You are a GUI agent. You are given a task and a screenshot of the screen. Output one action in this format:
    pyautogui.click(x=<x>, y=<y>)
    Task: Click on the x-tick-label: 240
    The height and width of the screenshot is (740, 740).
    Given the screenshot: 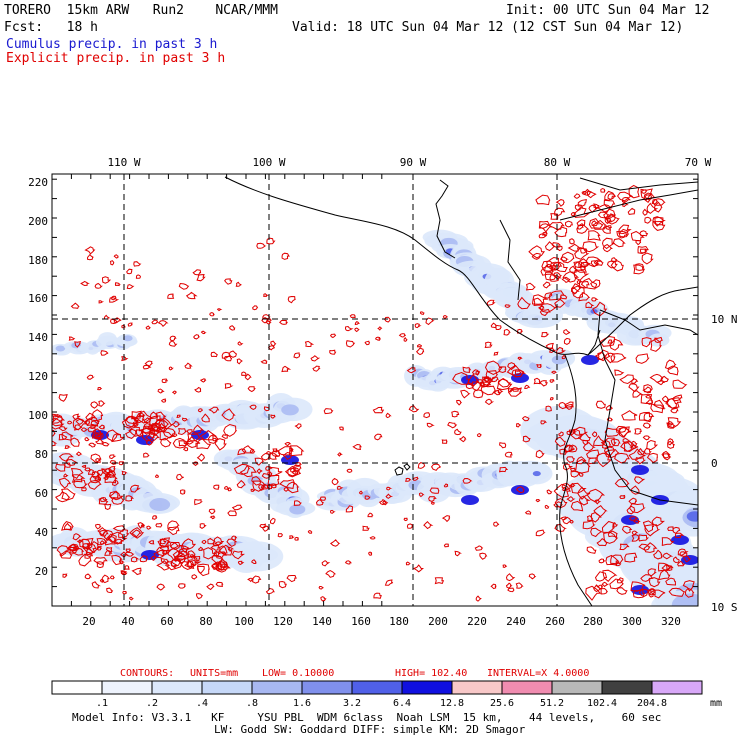 What is the action you would take?
    pyautogui.click(x=516, y=621)
    